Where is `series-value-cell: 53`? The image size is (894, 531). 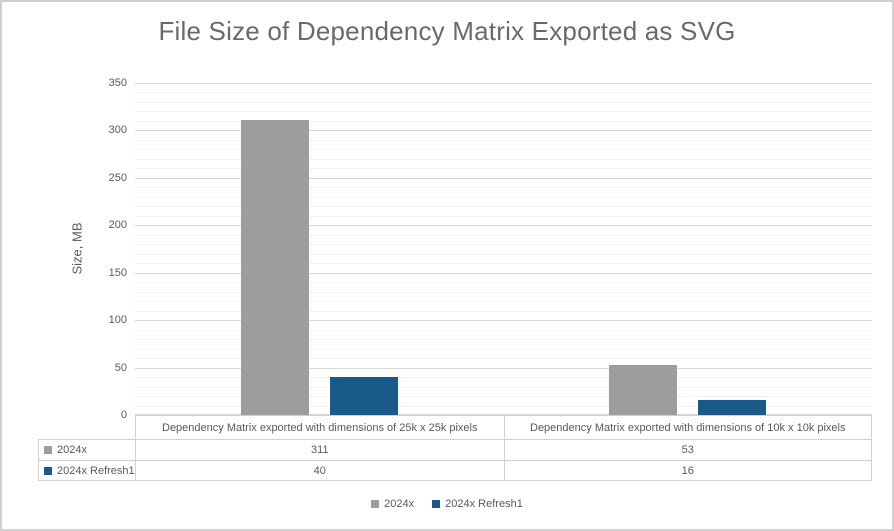 series-value-cell: 53 is located at coordinates (687, 449).